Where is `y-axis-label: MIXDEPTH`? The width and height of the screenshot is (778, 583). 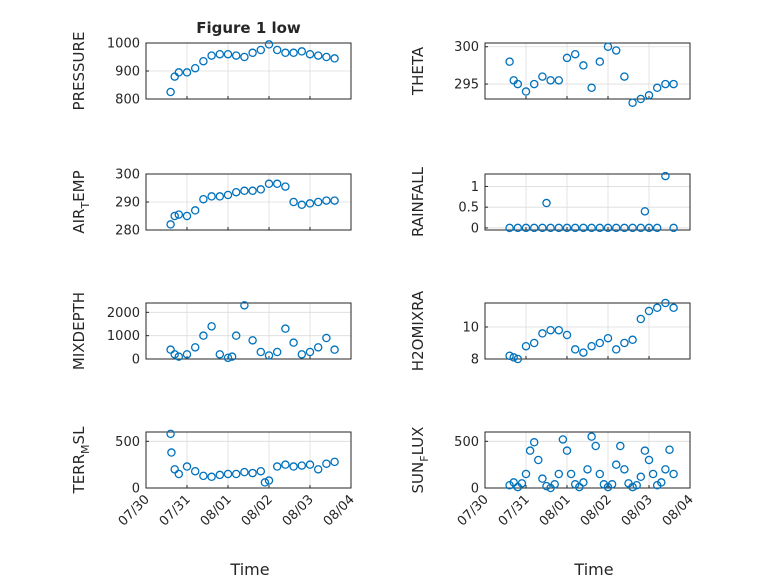
y-axis-label: MIXDEPTH is located at coordinates (79, 331).